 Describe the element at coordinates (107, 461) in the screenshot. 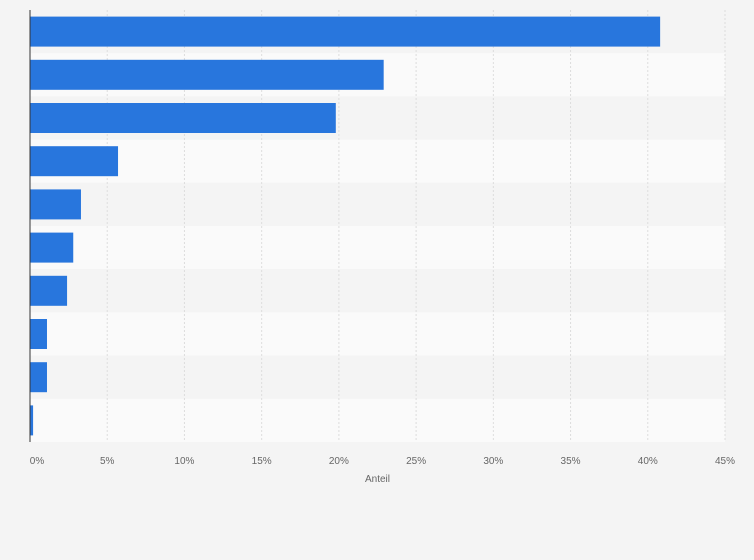

I see `x-tick-label: 5%` at that location.